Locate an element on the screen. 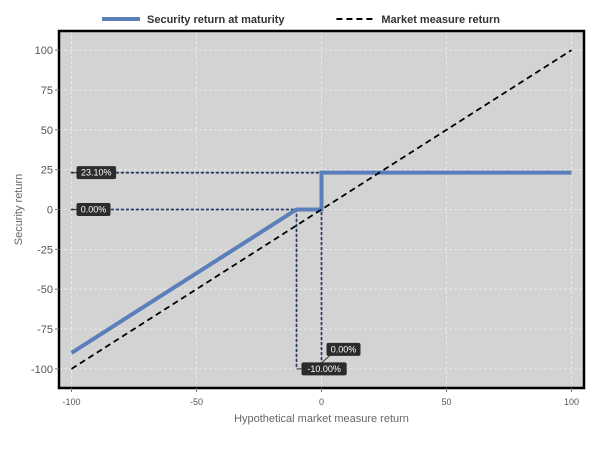 Image resolution: width=600 pixels, height=450 pixels. y-tick-label-7: -75 is located at coordinates (45, 330).